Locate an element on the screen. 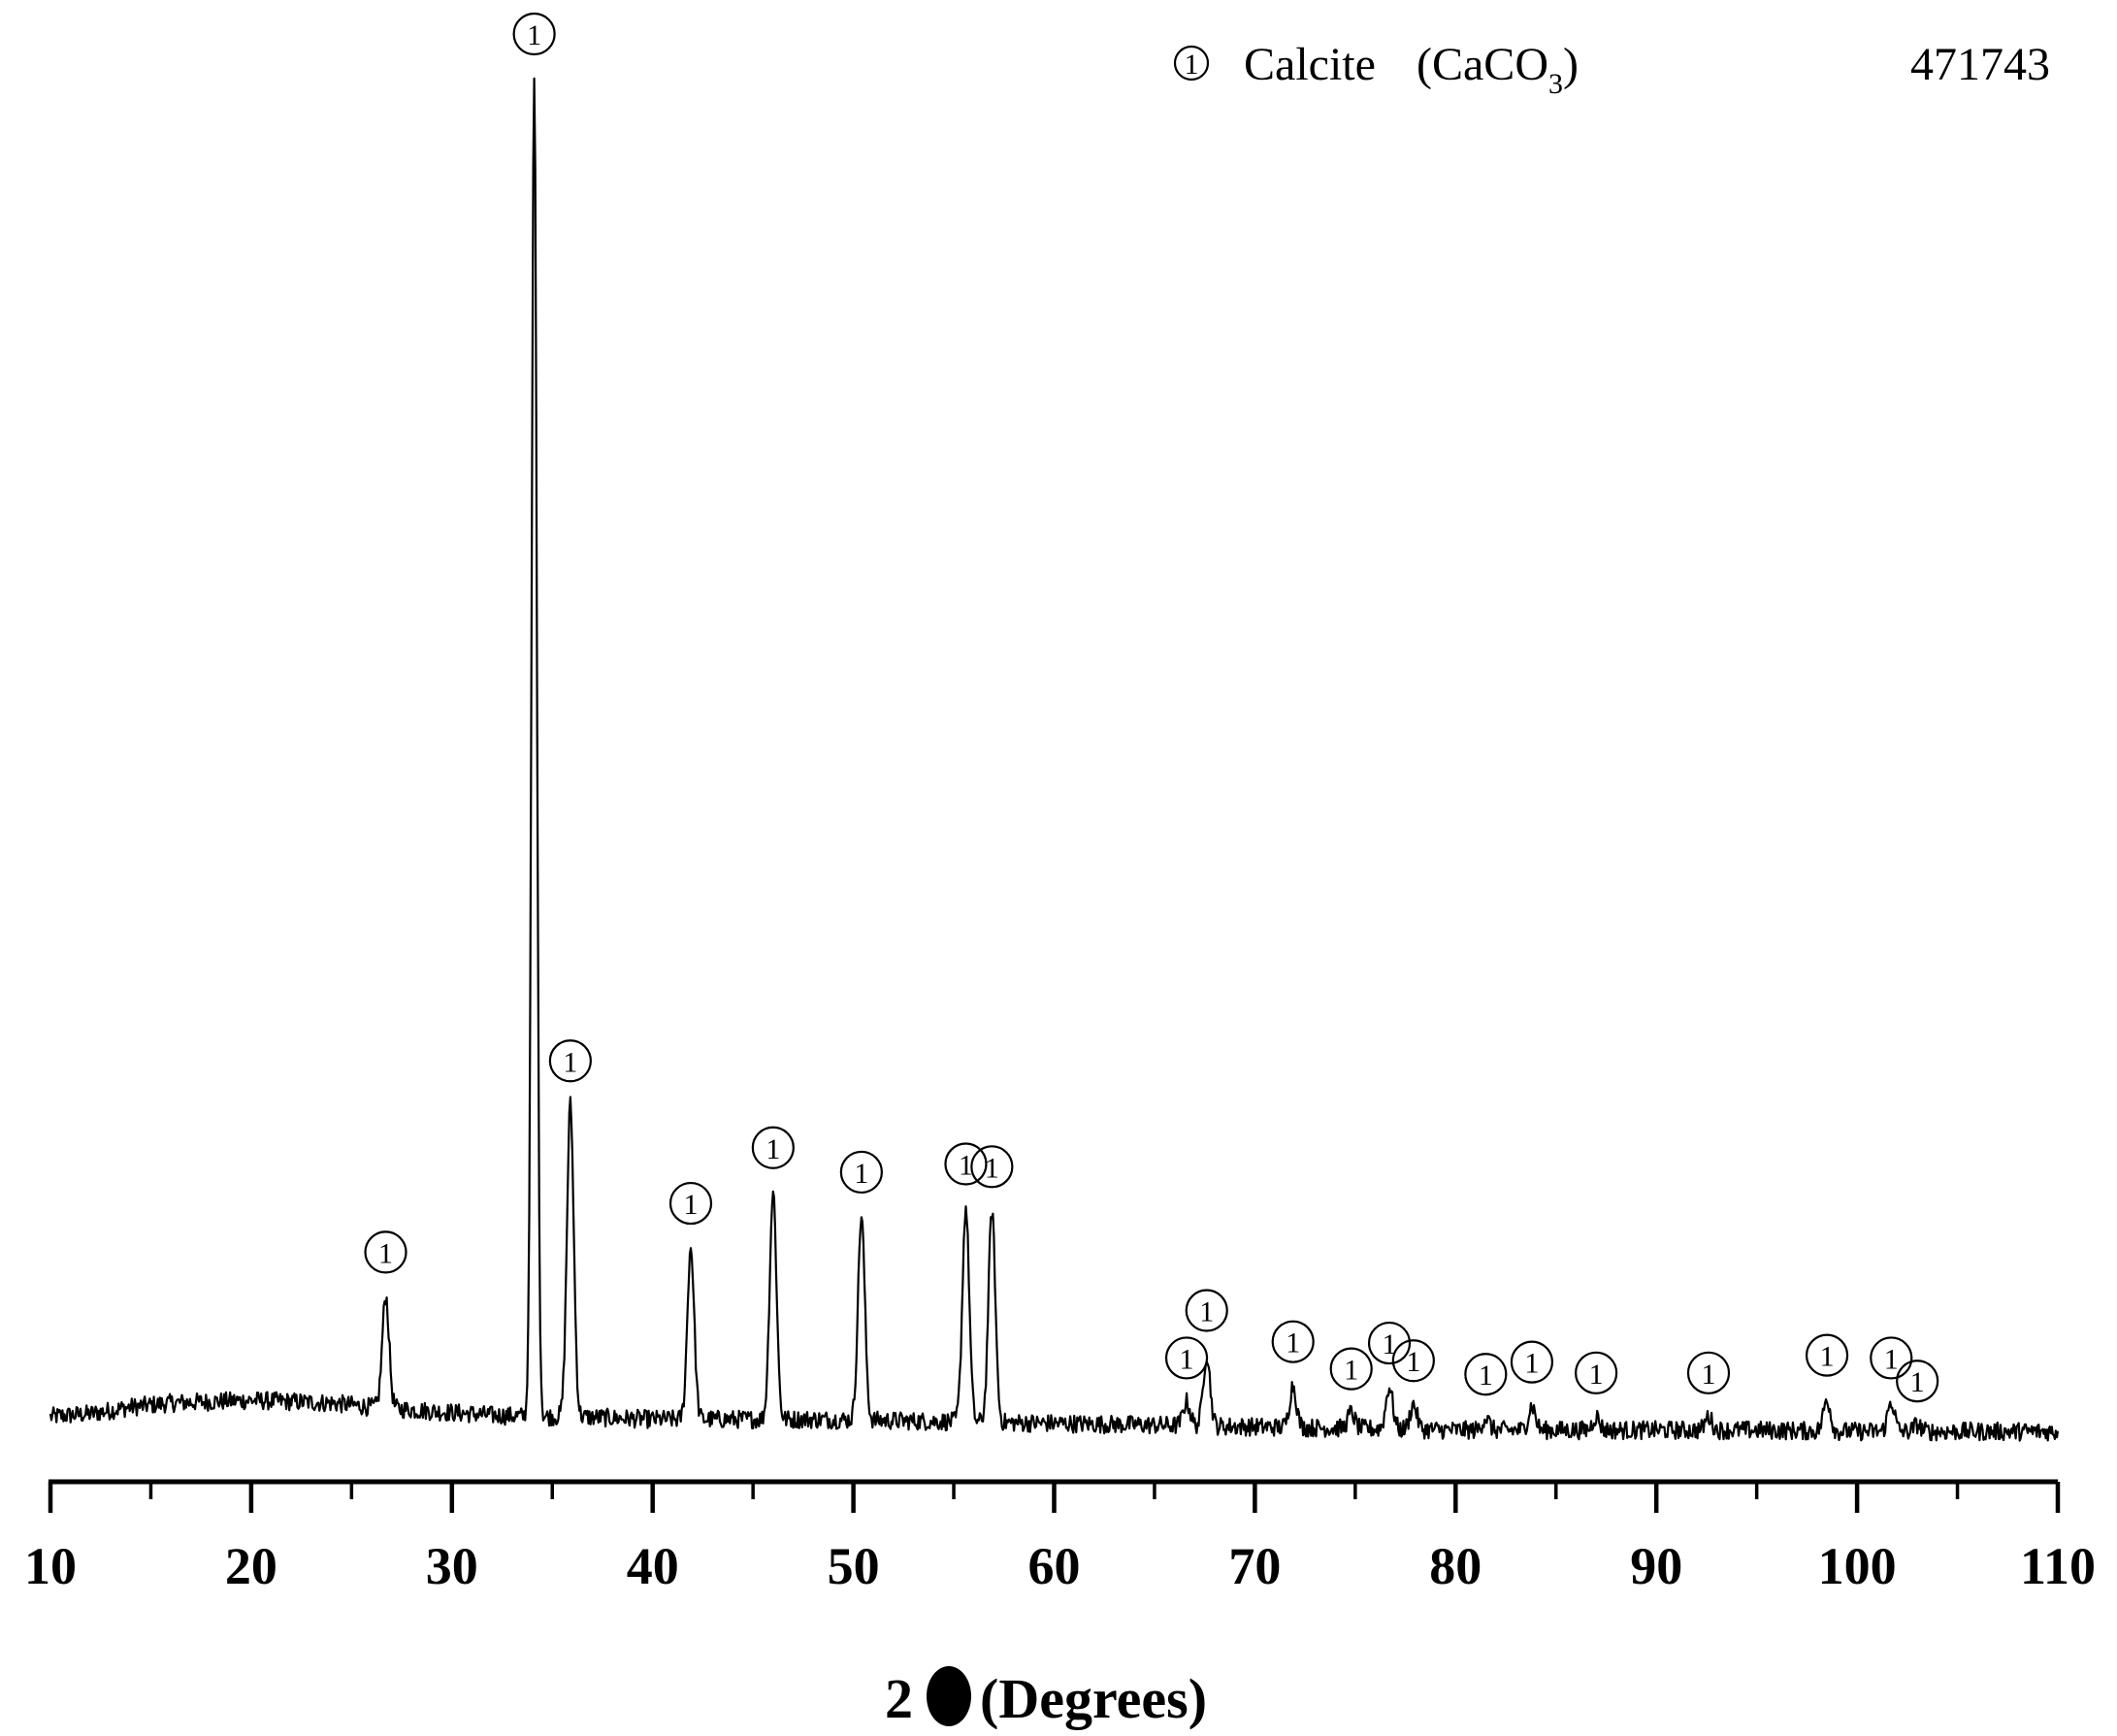 The width and height of the screenshot is (2117, 1736). x-axis-tick-labels: 10 20 30 40 50 60 70 80 90 100 110 is located at coordinates (1060, 1566).